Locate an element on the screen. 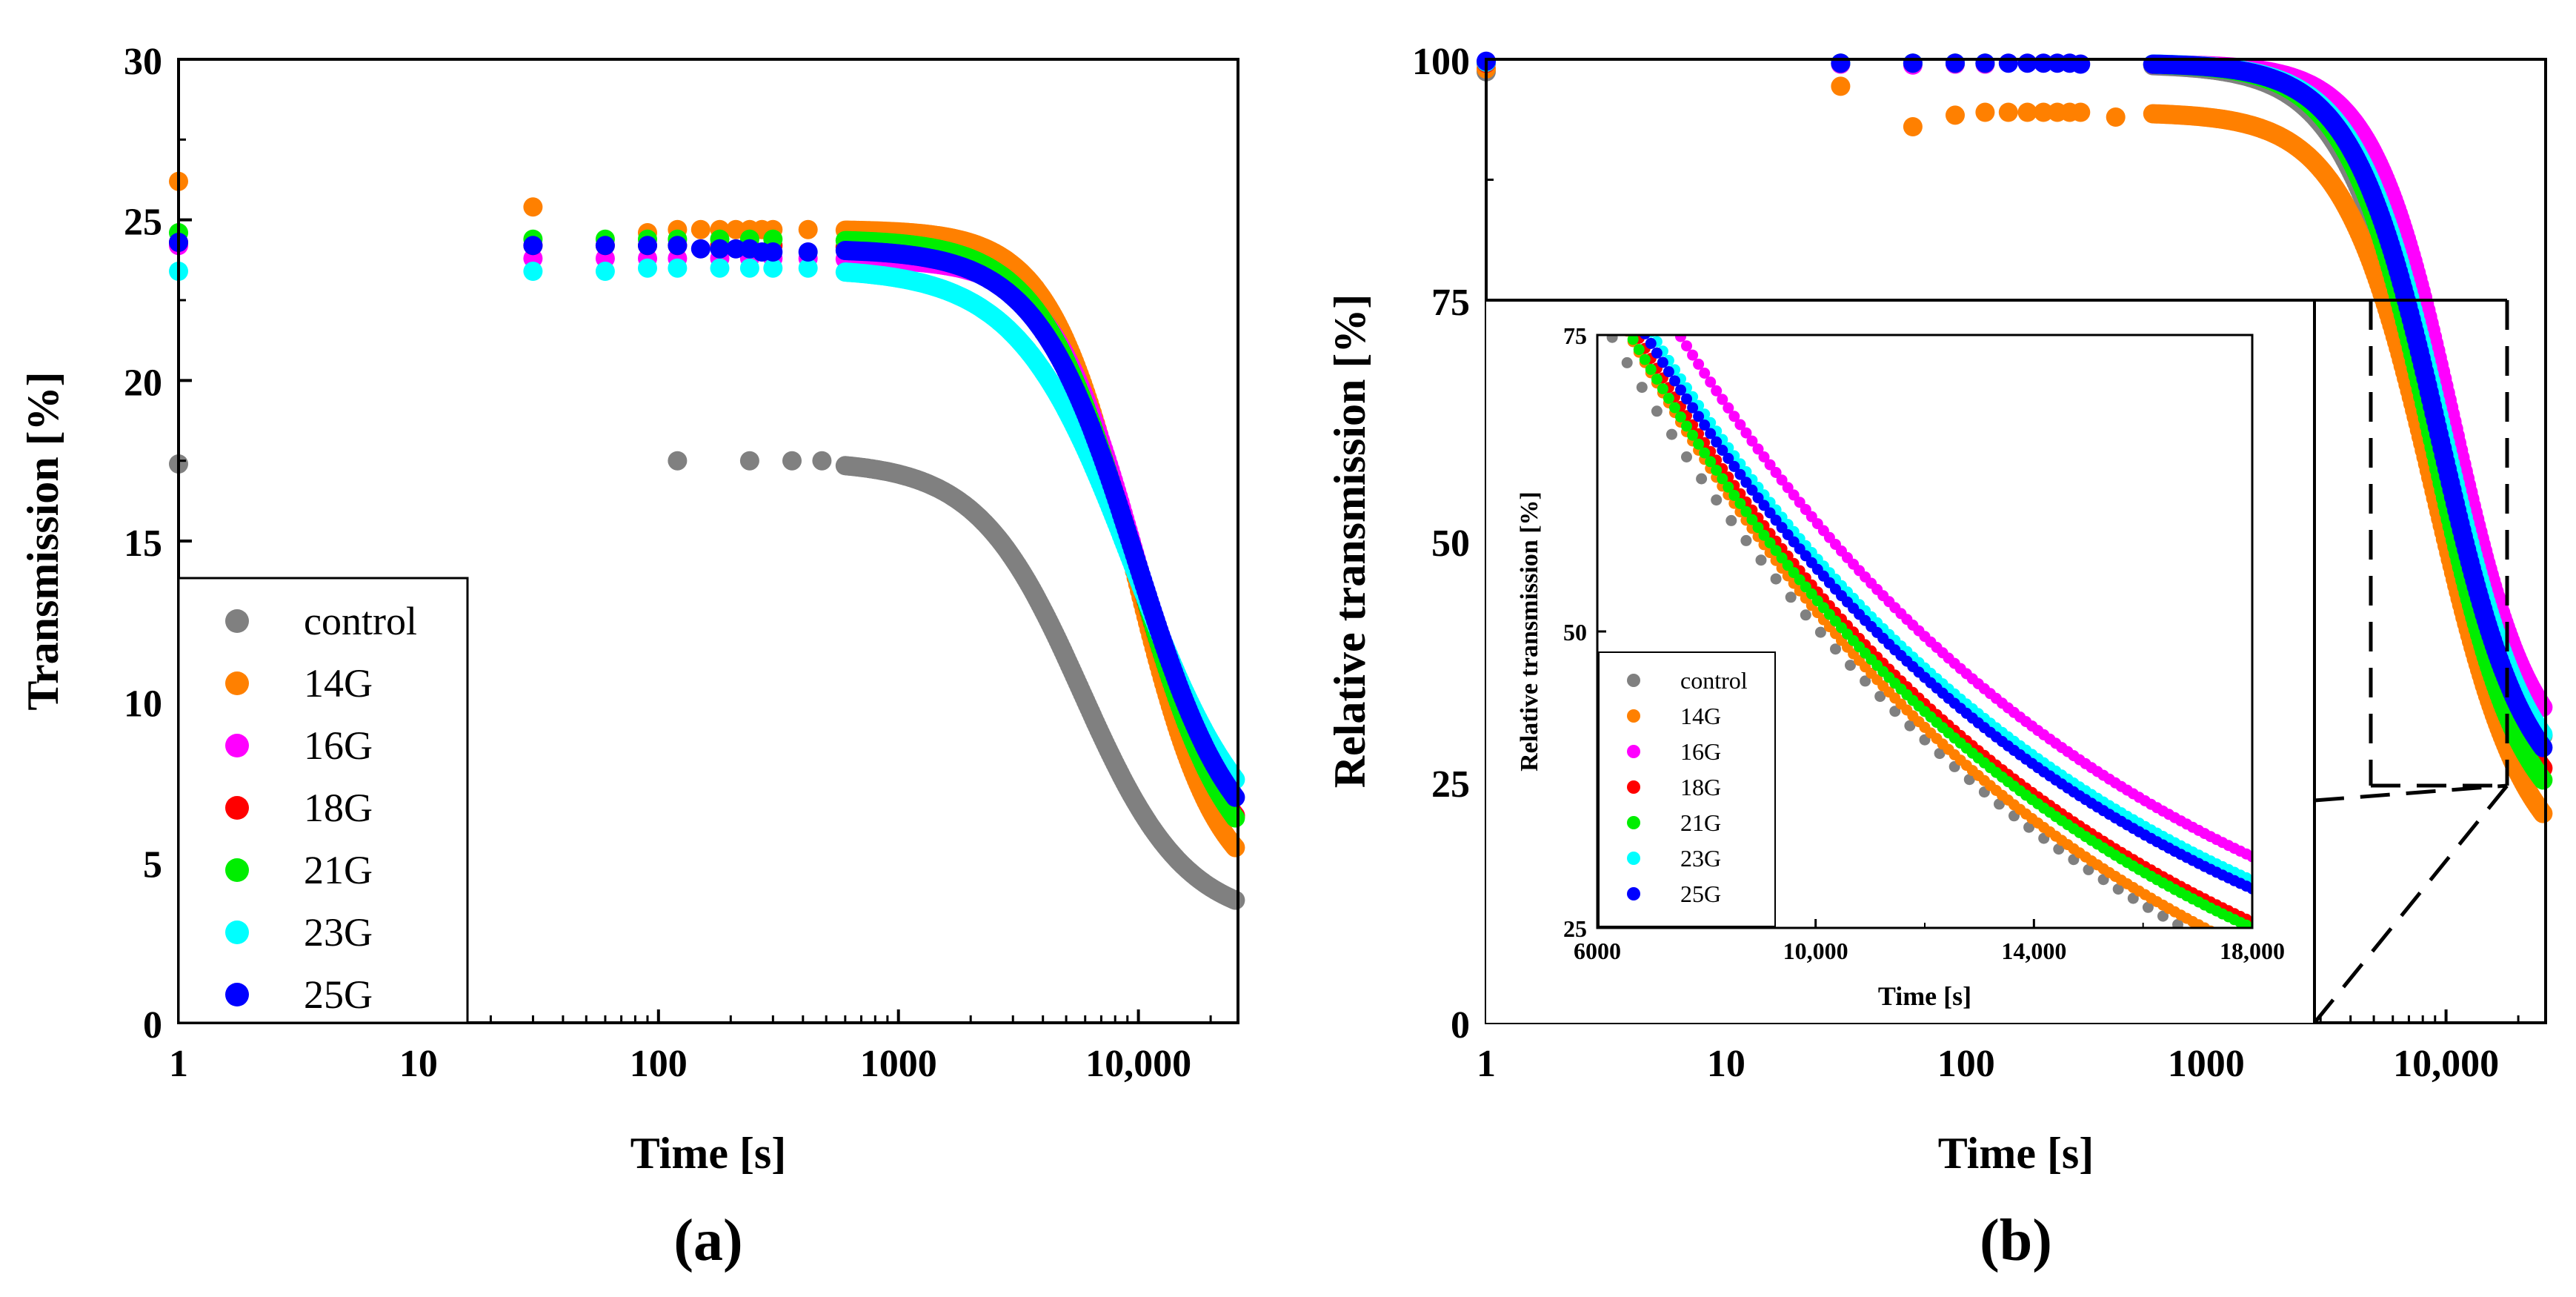  panel-a-y-tick-label-0: 0 is located at coordinates (152, 1025).